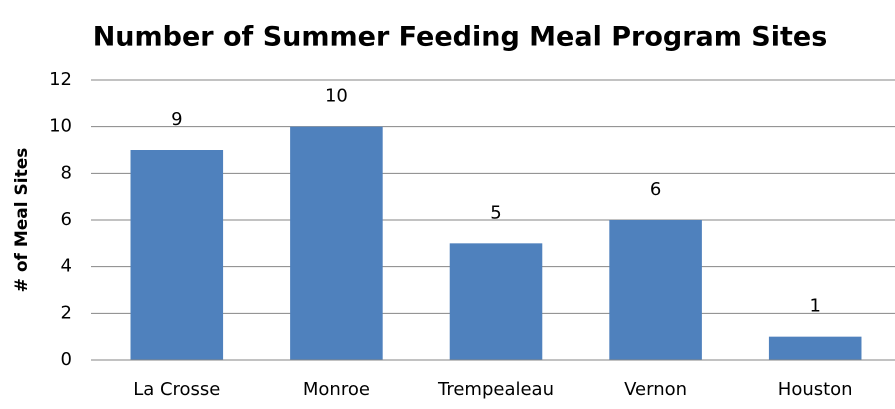 The height and width of the screenshot is (409, 895). Describe the element at coordinates (495, 389) in the screenshot. I see `x-tick-label: Trempealeau` at that location.